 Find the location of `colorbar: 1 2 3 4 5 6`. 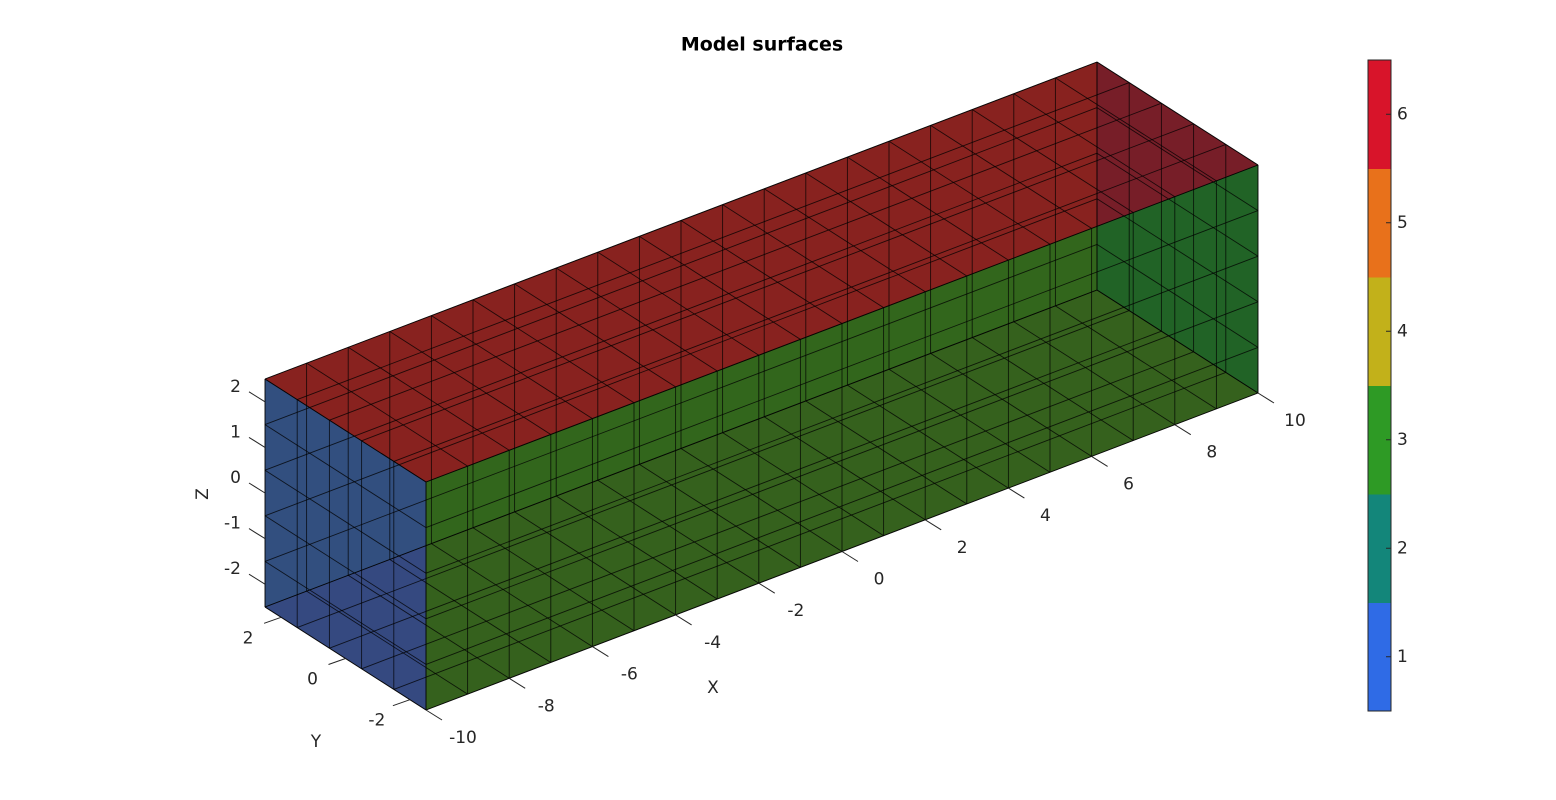

colorbar: 1 2 3 4 5 6 is located at coordinates (1387, 385).